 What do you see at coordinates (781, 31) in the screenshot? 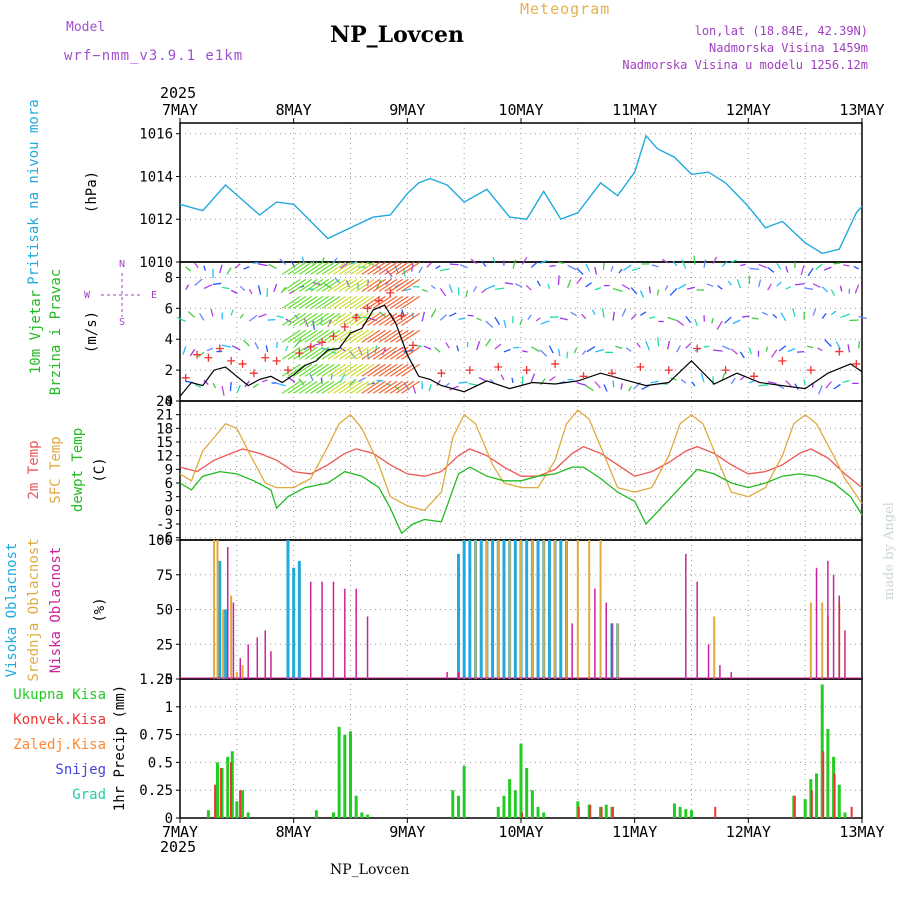
I see `lonlat-label: lon,lat (18.84E, 42.39N)` at bounding box center [781, 31].